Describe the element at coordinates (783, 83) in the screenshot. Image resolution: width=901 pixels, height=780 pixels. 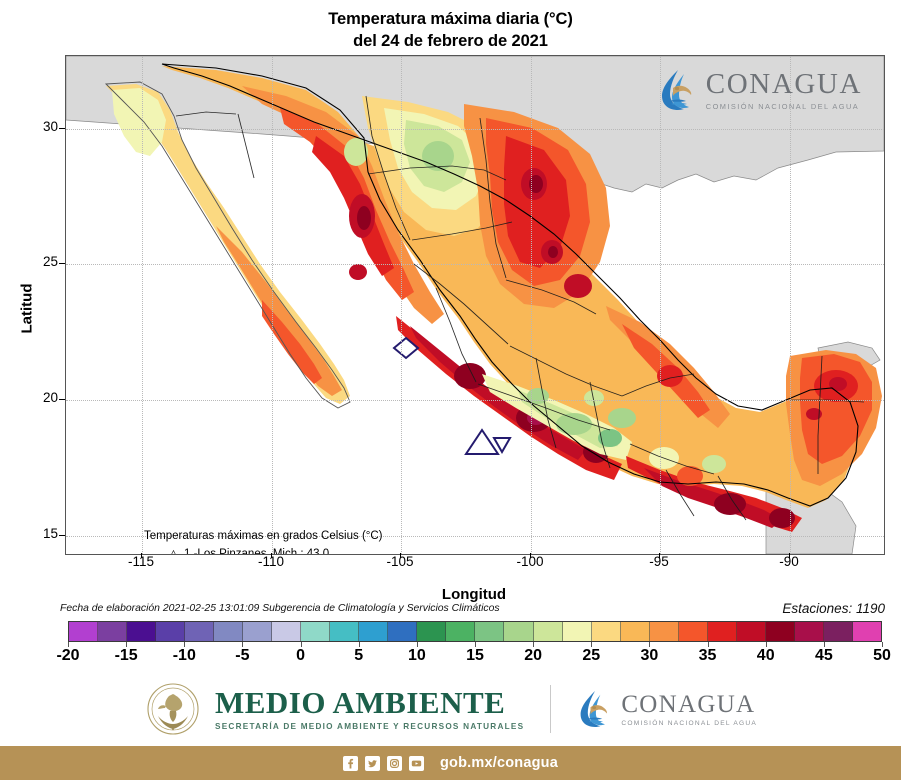
I see `conagua-map-logo-name: CONAGUA` at that location.